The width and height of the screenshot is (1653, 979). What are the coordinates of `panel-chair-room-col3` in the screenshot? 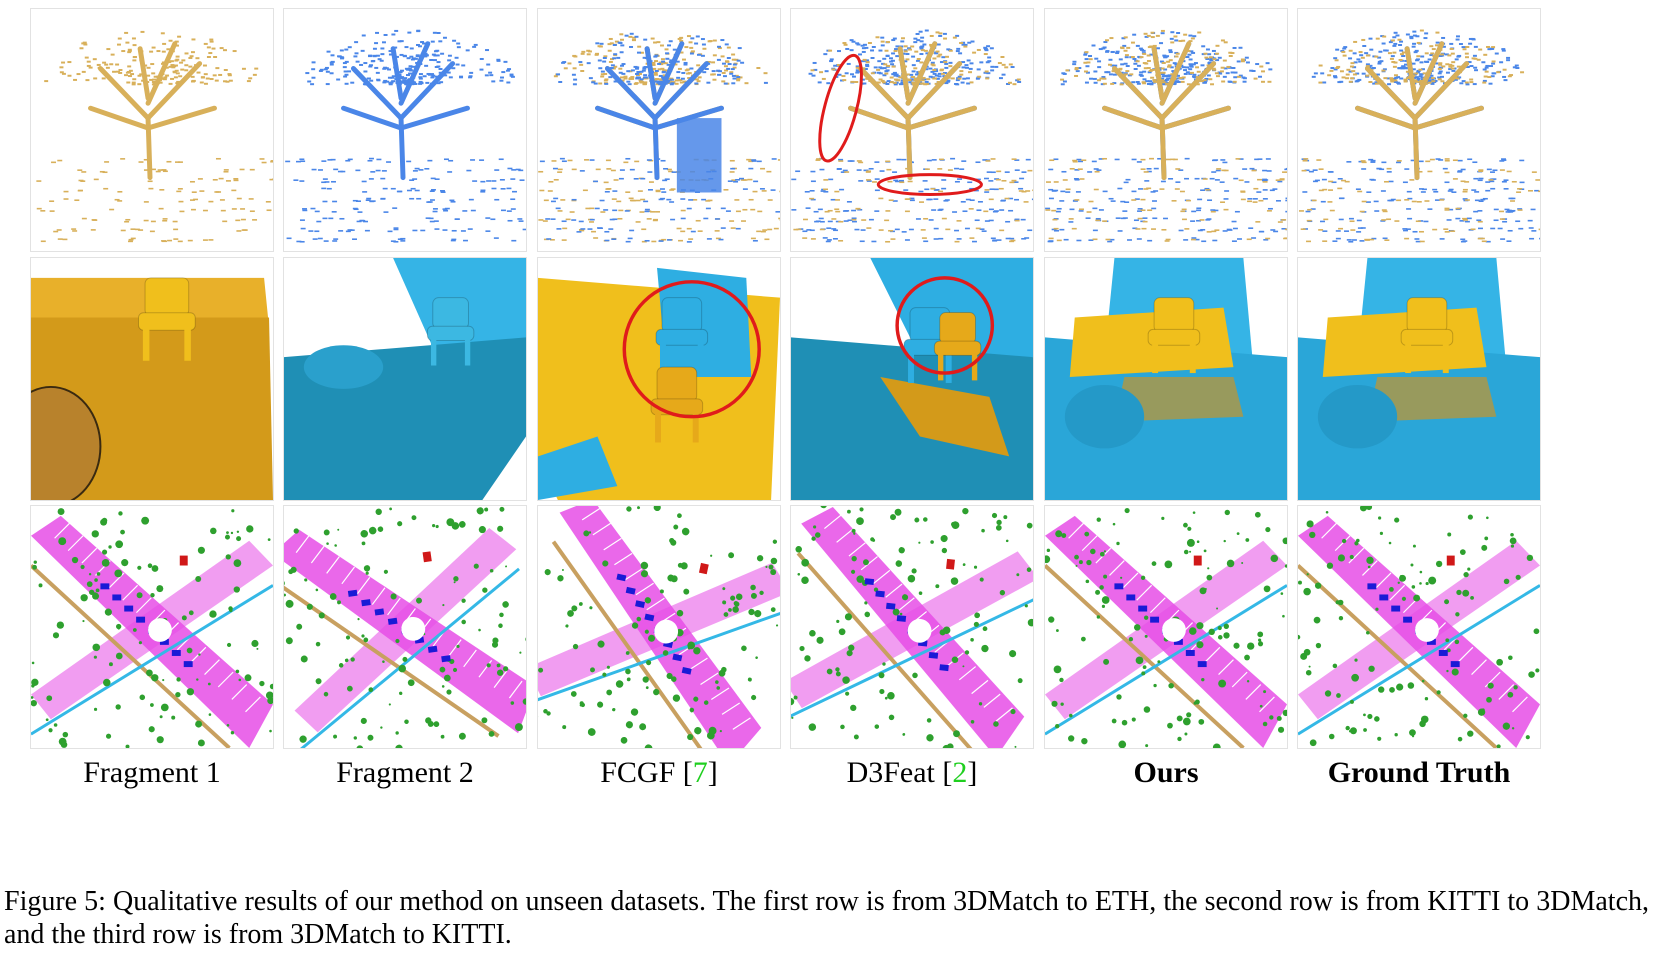 It's located at (659, 379).